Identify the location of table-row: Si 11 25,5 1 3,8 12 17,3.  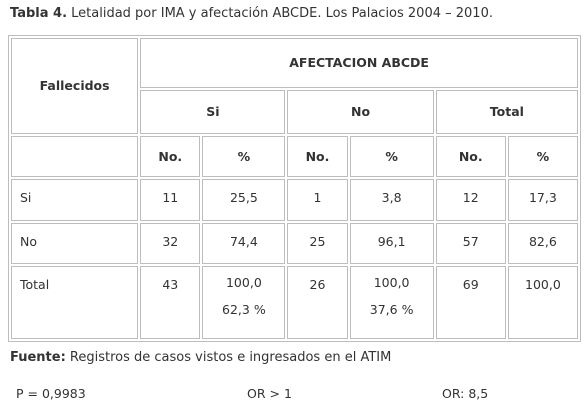
(294, 200).